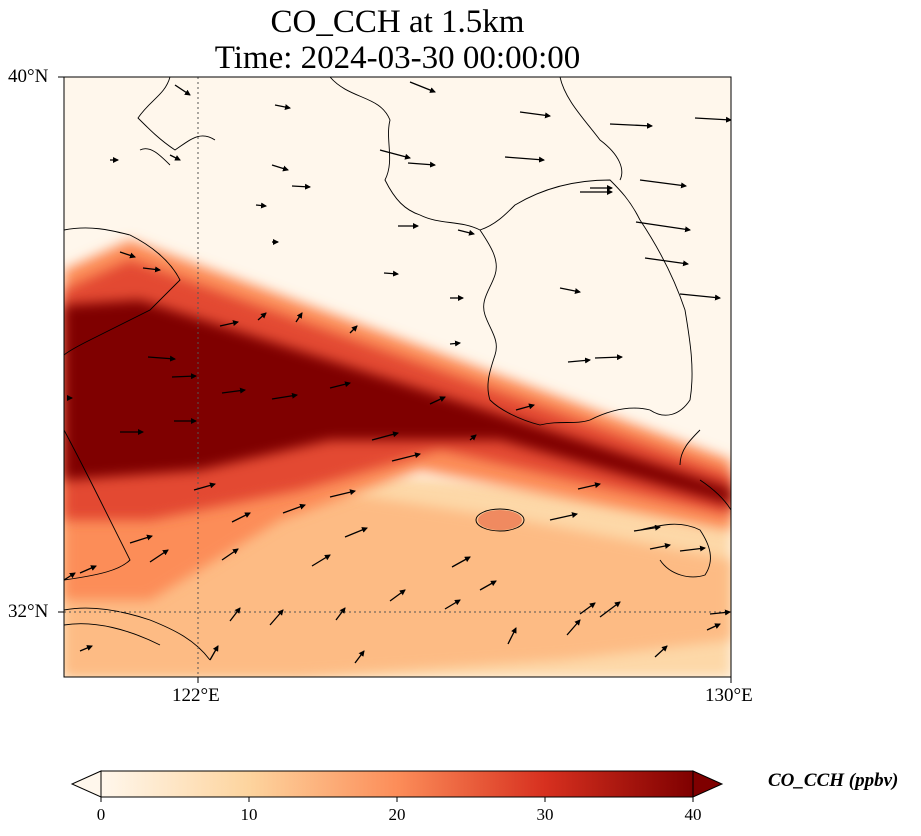 This screenshot has width=921, height=836. I want to click on lat-label-40n: 40°N, so click(28, 76).